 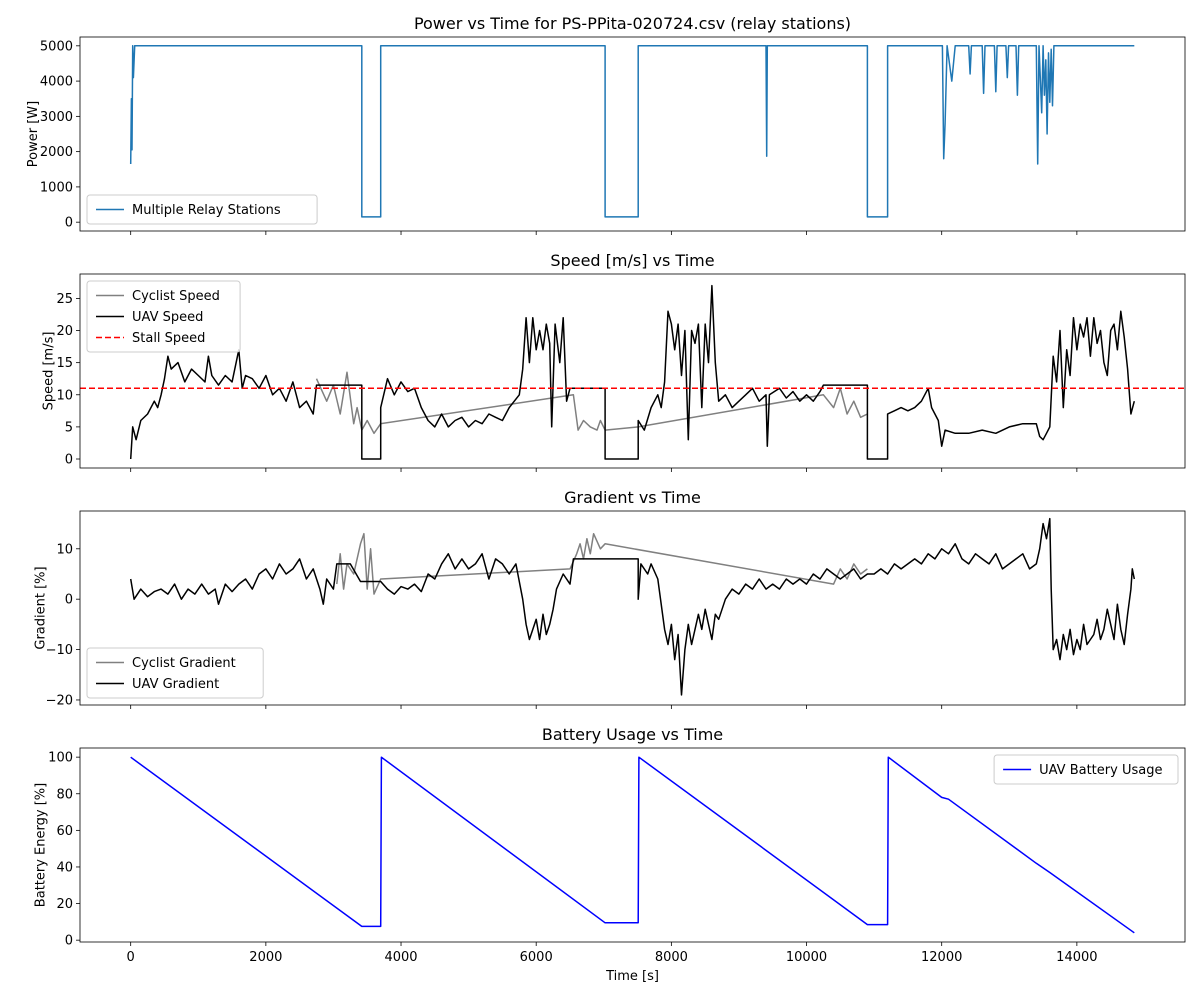 I want to click on y-tick-label: 25, so click(x=64, y=299).